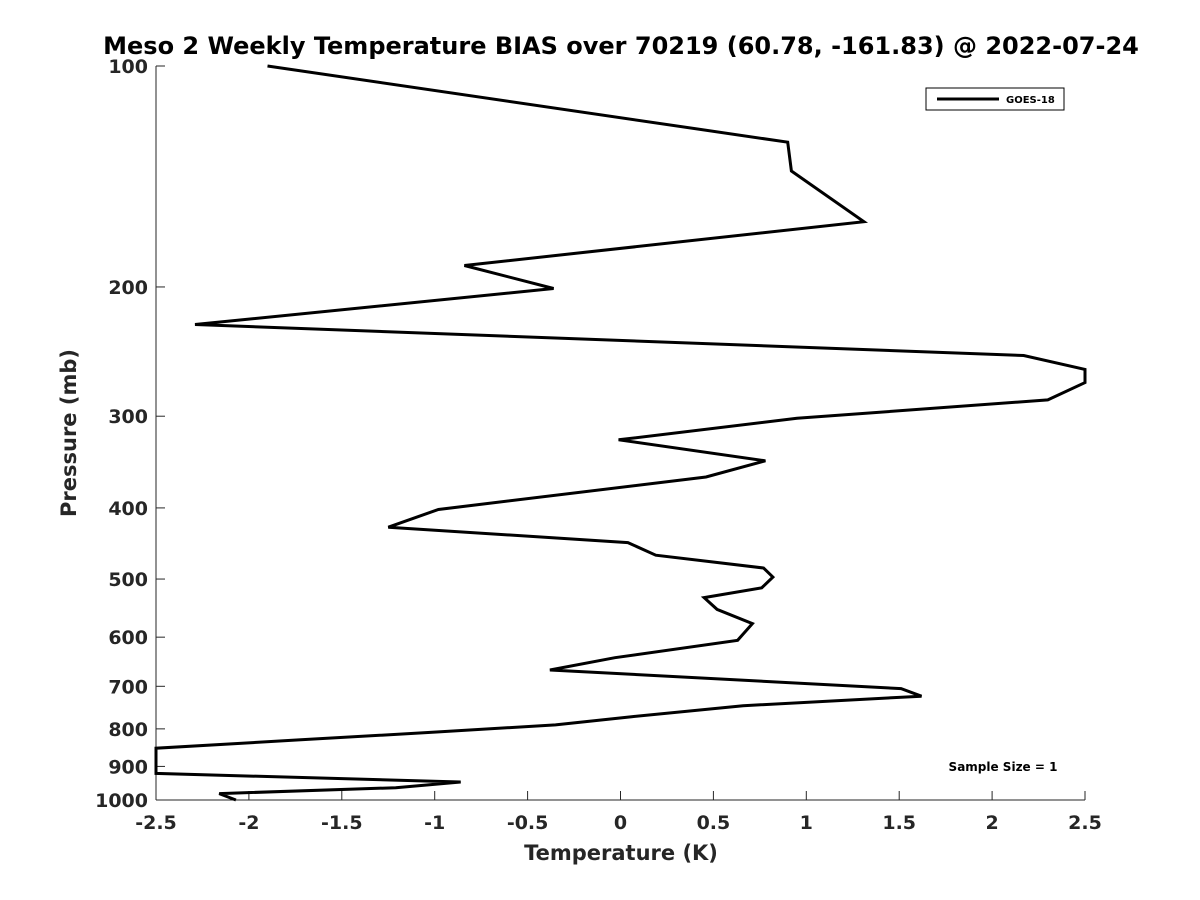 The height and width of the screenshot is (900, 1200). Describe the element at coordinates (991, 823) in the screenshot. I see `x-tick-label: 2` at that location.